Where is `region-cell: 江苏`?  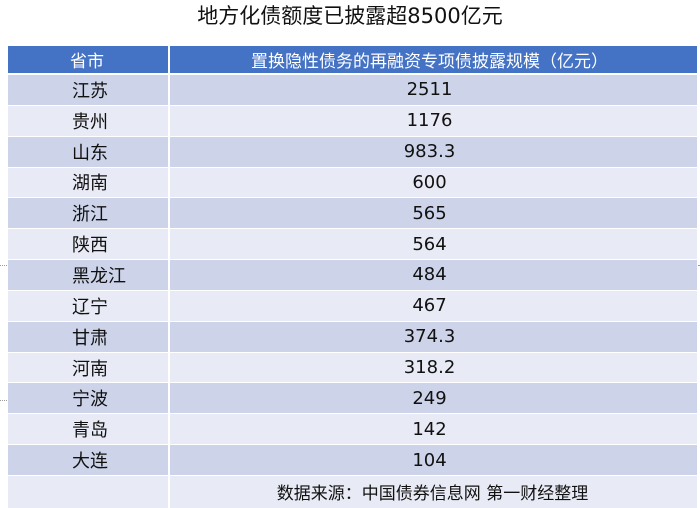 region-cell: 江苏 is located at coordinates (89, 90).